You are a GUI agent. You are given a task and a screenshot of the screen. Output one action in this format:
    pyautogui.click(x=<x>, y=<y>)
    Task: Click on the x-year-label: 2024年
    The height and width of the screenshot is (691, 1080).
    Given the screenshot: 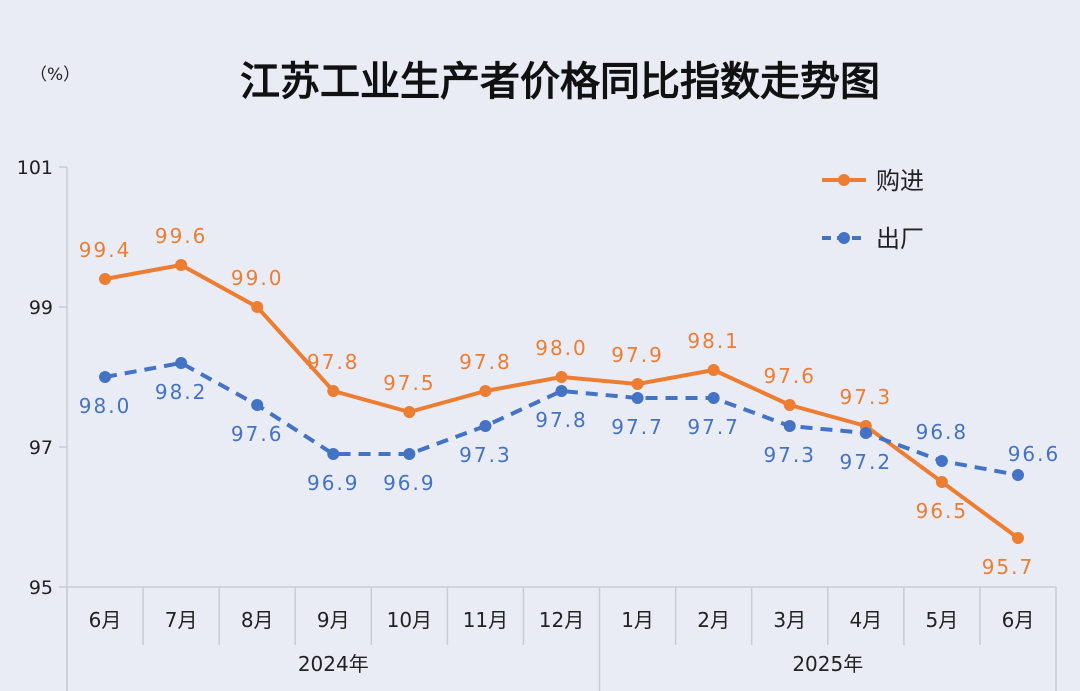 What is the action you would take?
    pyautogui.click(x=333, y=664)
    